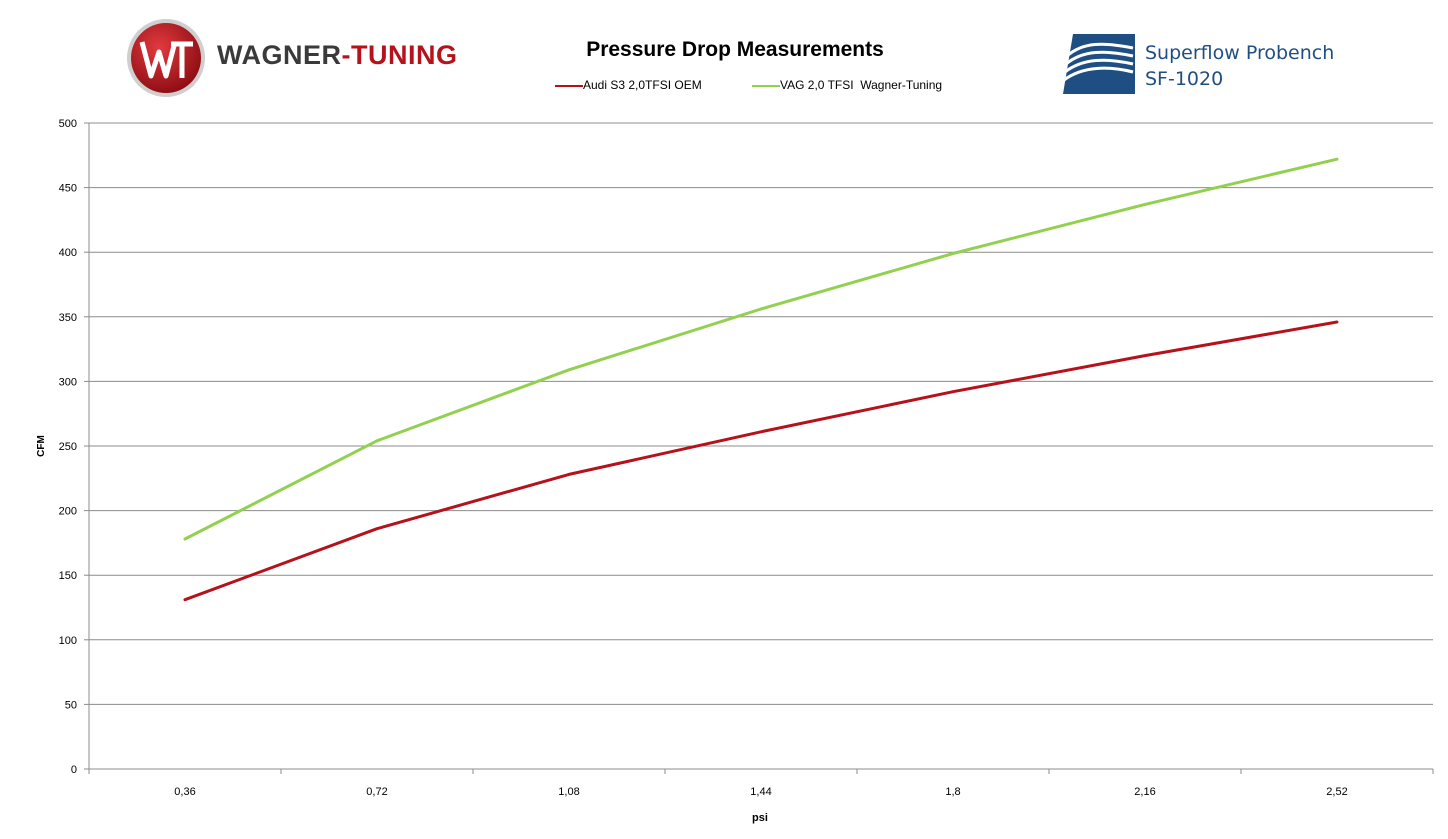 This screenshot has width=1448, height=839. I want to click on y-tick-label: 500, so click(68, 124).